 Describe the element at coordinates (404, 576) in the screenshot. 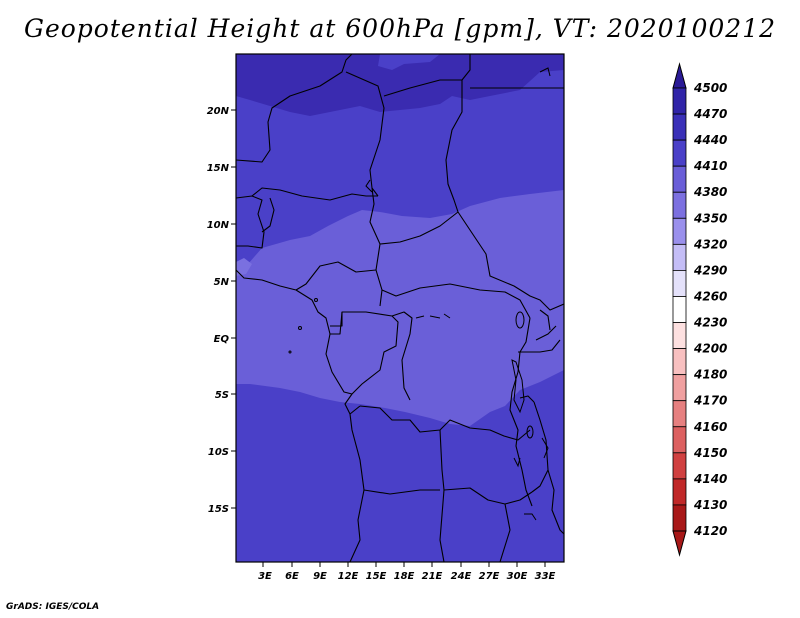

I see `x-tick-label: 18E` at that location.